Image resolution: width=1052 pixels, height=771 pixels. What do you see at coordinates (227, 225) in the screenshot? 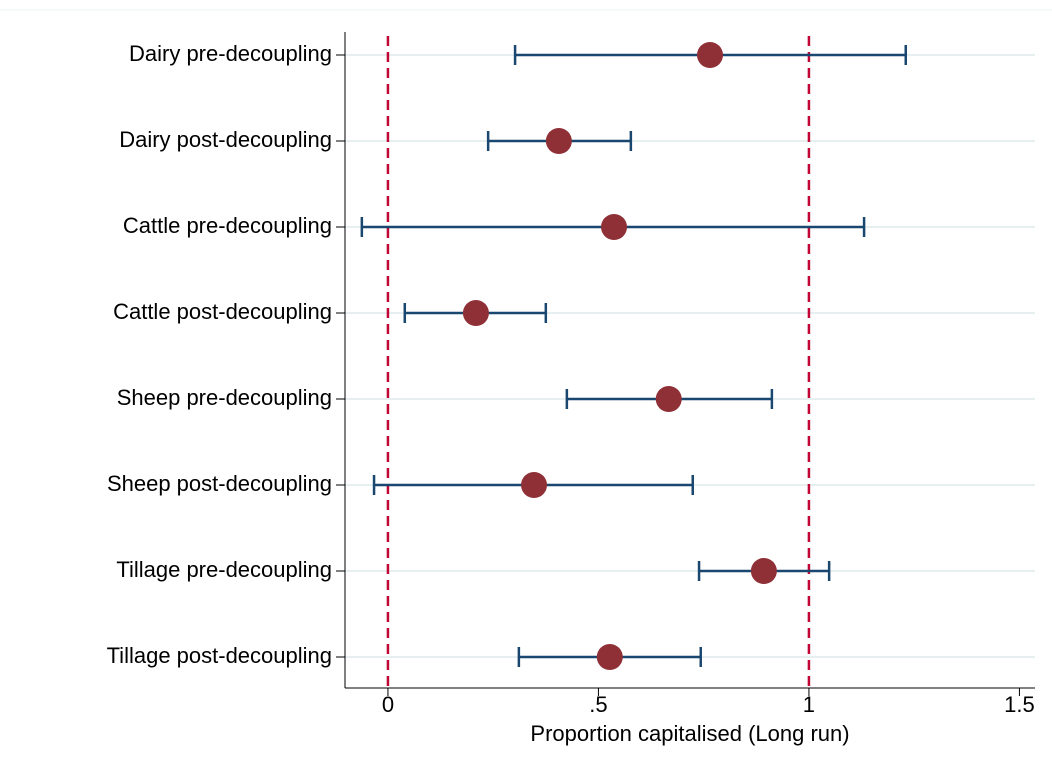
I see `y-tick-label: Cattle pre-decoupling` at bounding box center [227, 225].